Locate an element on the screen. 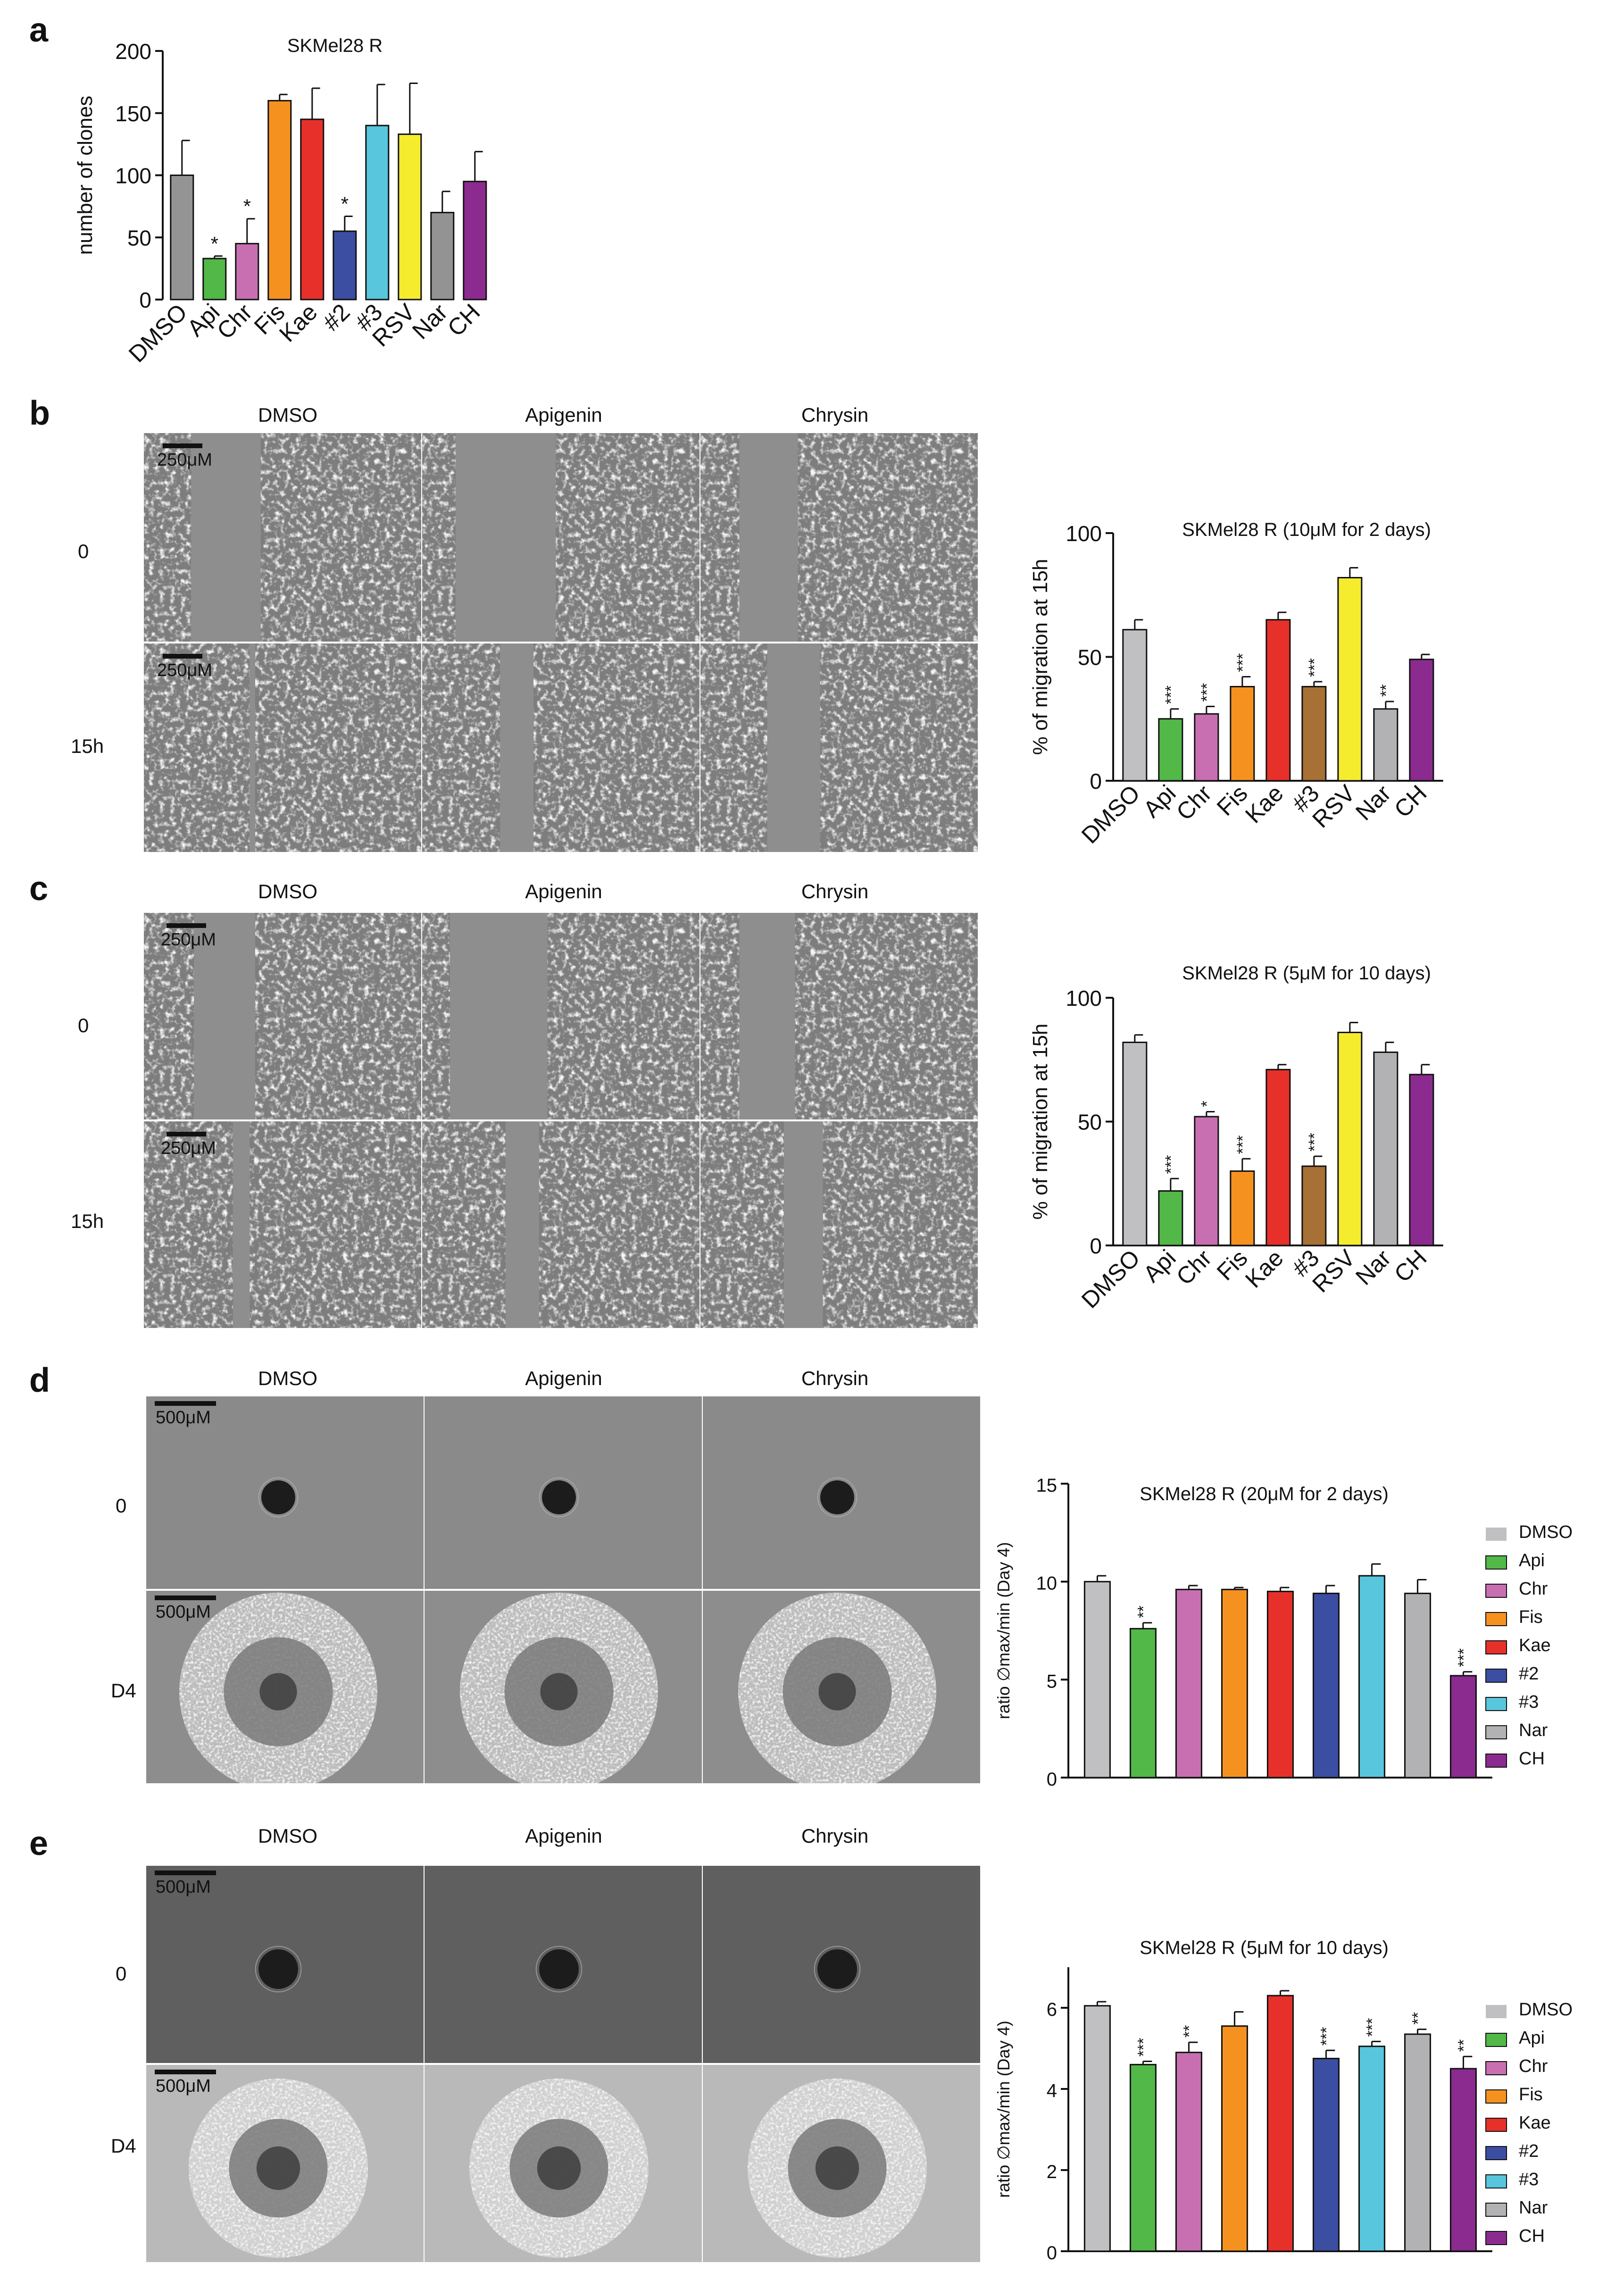 The height and width of the screenshot is (2280, 1624). chart-title: SKMel28 R is located at coordinates (335, 45).